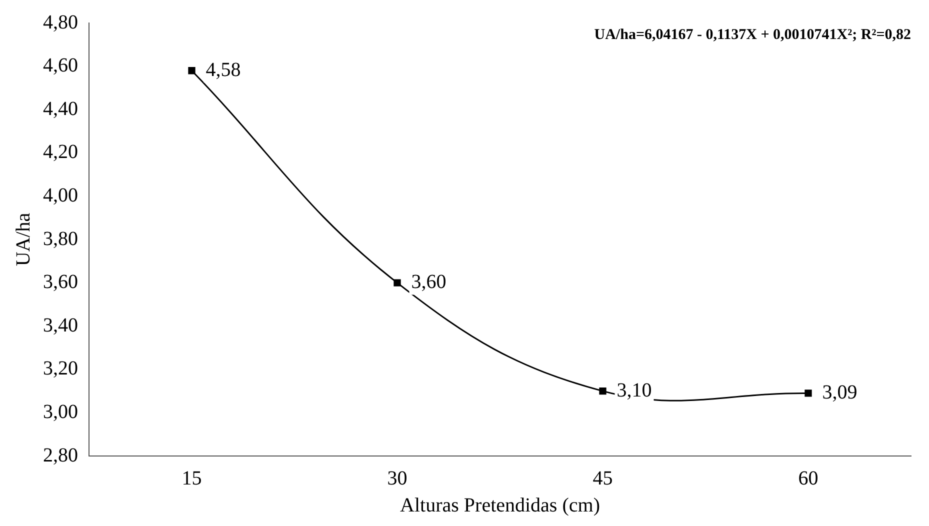  What do you see at coordinates (500, 505) in the screenshot?
I see `x-axis-title: Alturas Pretendidas (cm)` at bounding box center [500, 505].